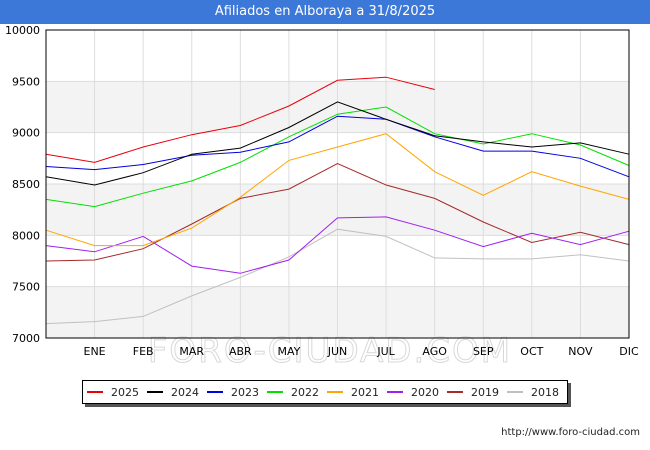  Describe the element at coordinates (629, 351) in the screenshot. I see `x-tick-label: DIC` at that location.